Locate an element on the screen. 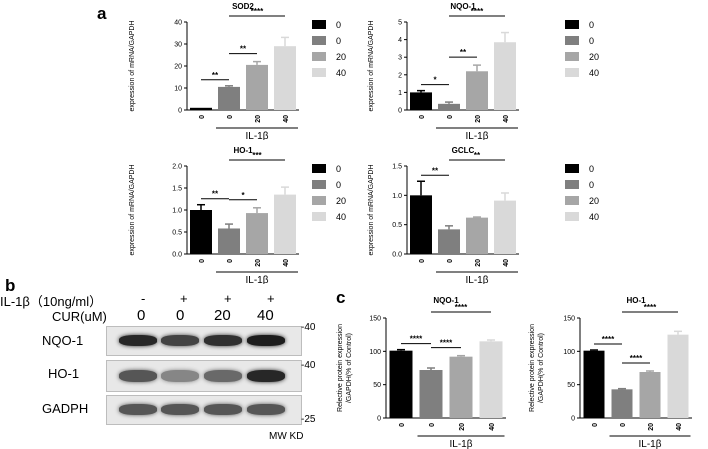 The image size is (708, 449). protein-label-ho1: HO-1 is located at coordinates (64, 373).